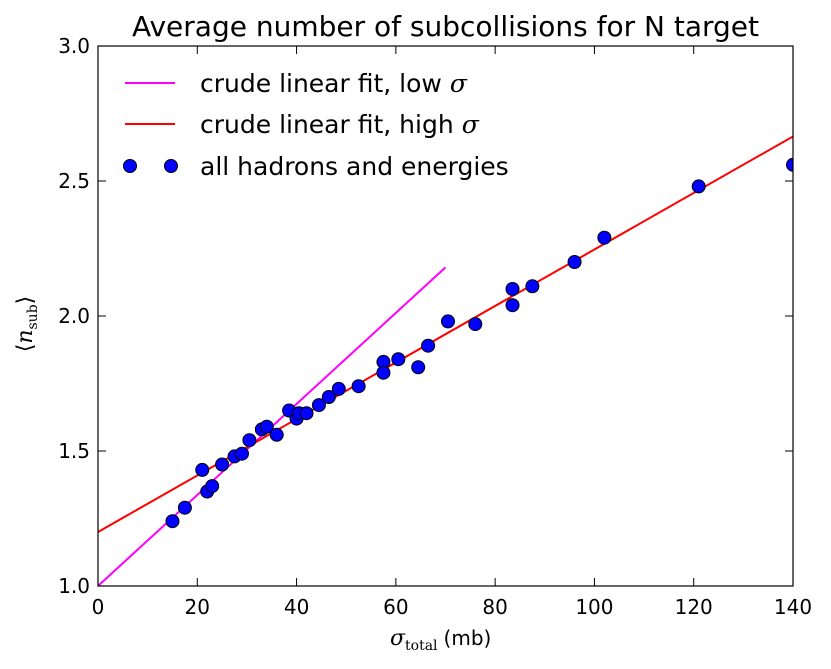  Describe the element at coordinates (98, 607) in the screenshot. I see `x-tick-label: 0` at that location.